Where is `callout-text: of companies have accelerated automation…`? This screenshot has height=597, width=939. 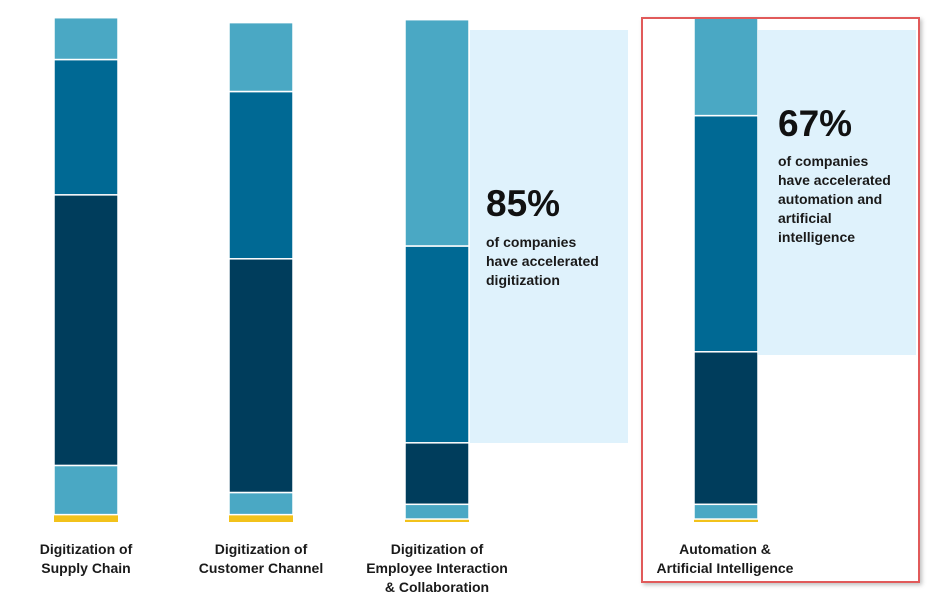
callout-text: of companies have accelerated automation… is located at coordinates (834, 199).